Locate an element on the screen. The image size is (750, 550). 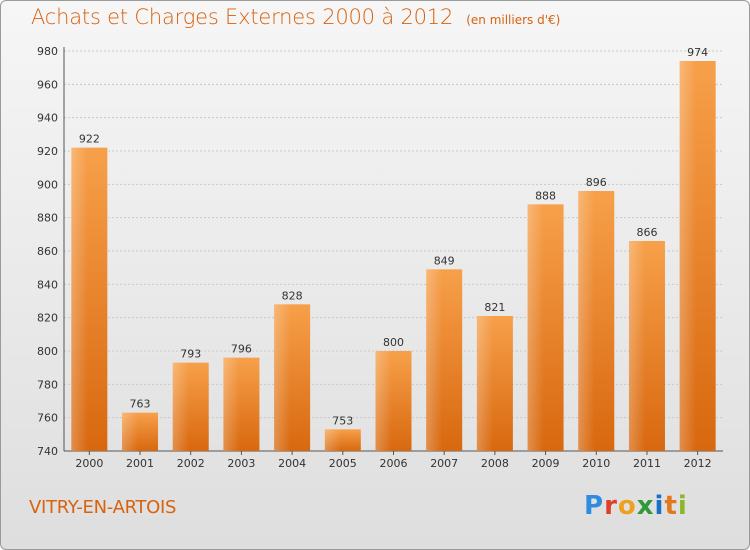
y-tick-label: 780 is located at coordinates (47, 384).